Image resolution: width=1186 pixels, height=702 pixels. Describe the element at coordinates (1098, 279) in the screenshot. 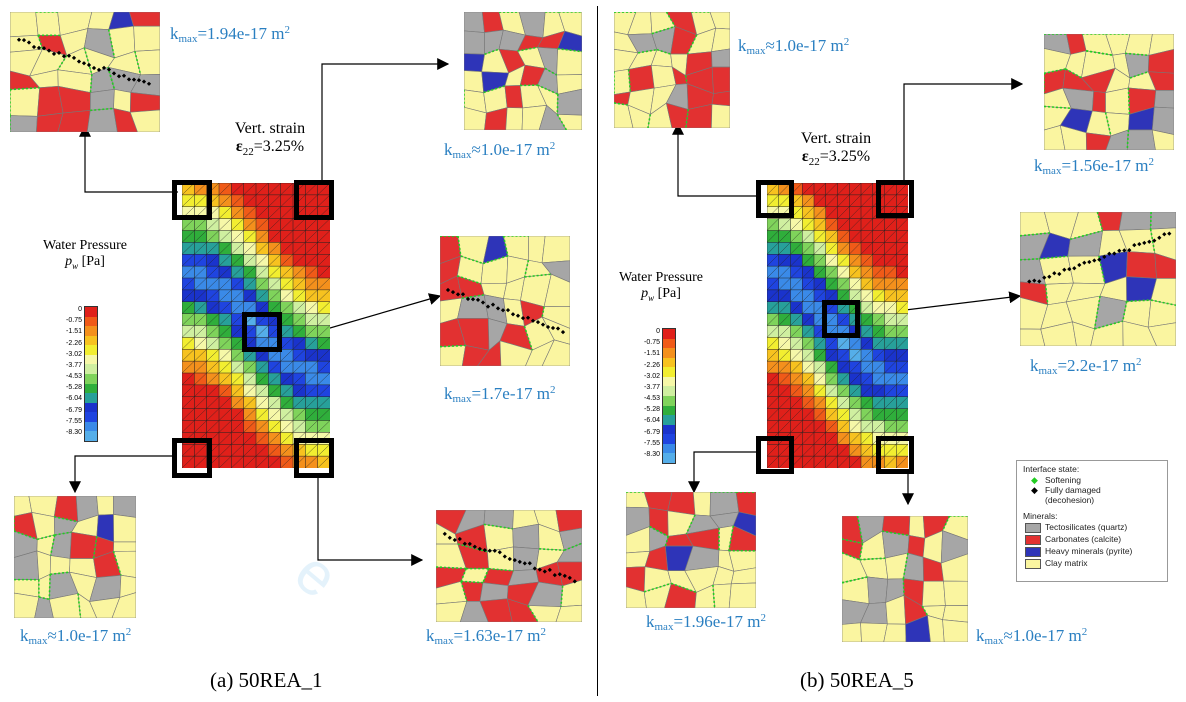

I see `grain-mosaic` at that location.